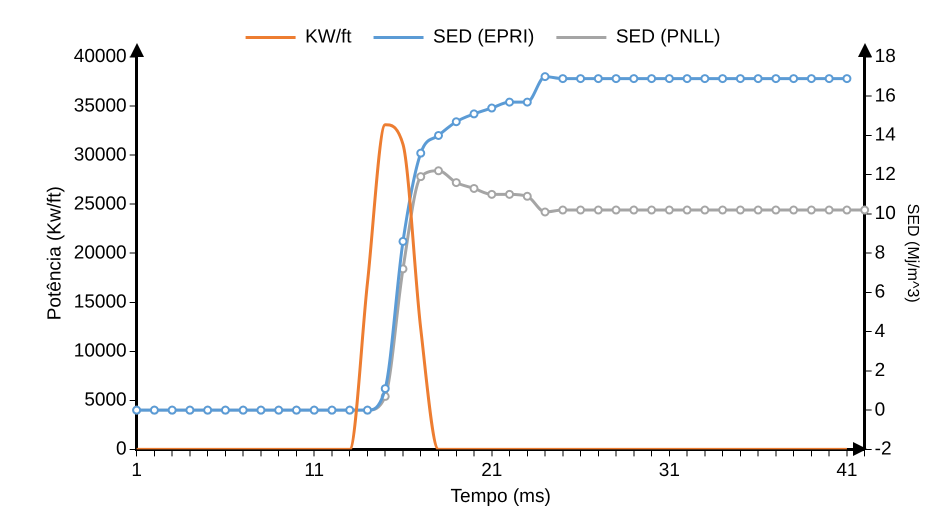 This screenshot has height=510, width=952. What do you see at coordinates (885, 57) in the screenshot?
I see `y2-tick-label: 18` at bounding box center [885, 57].